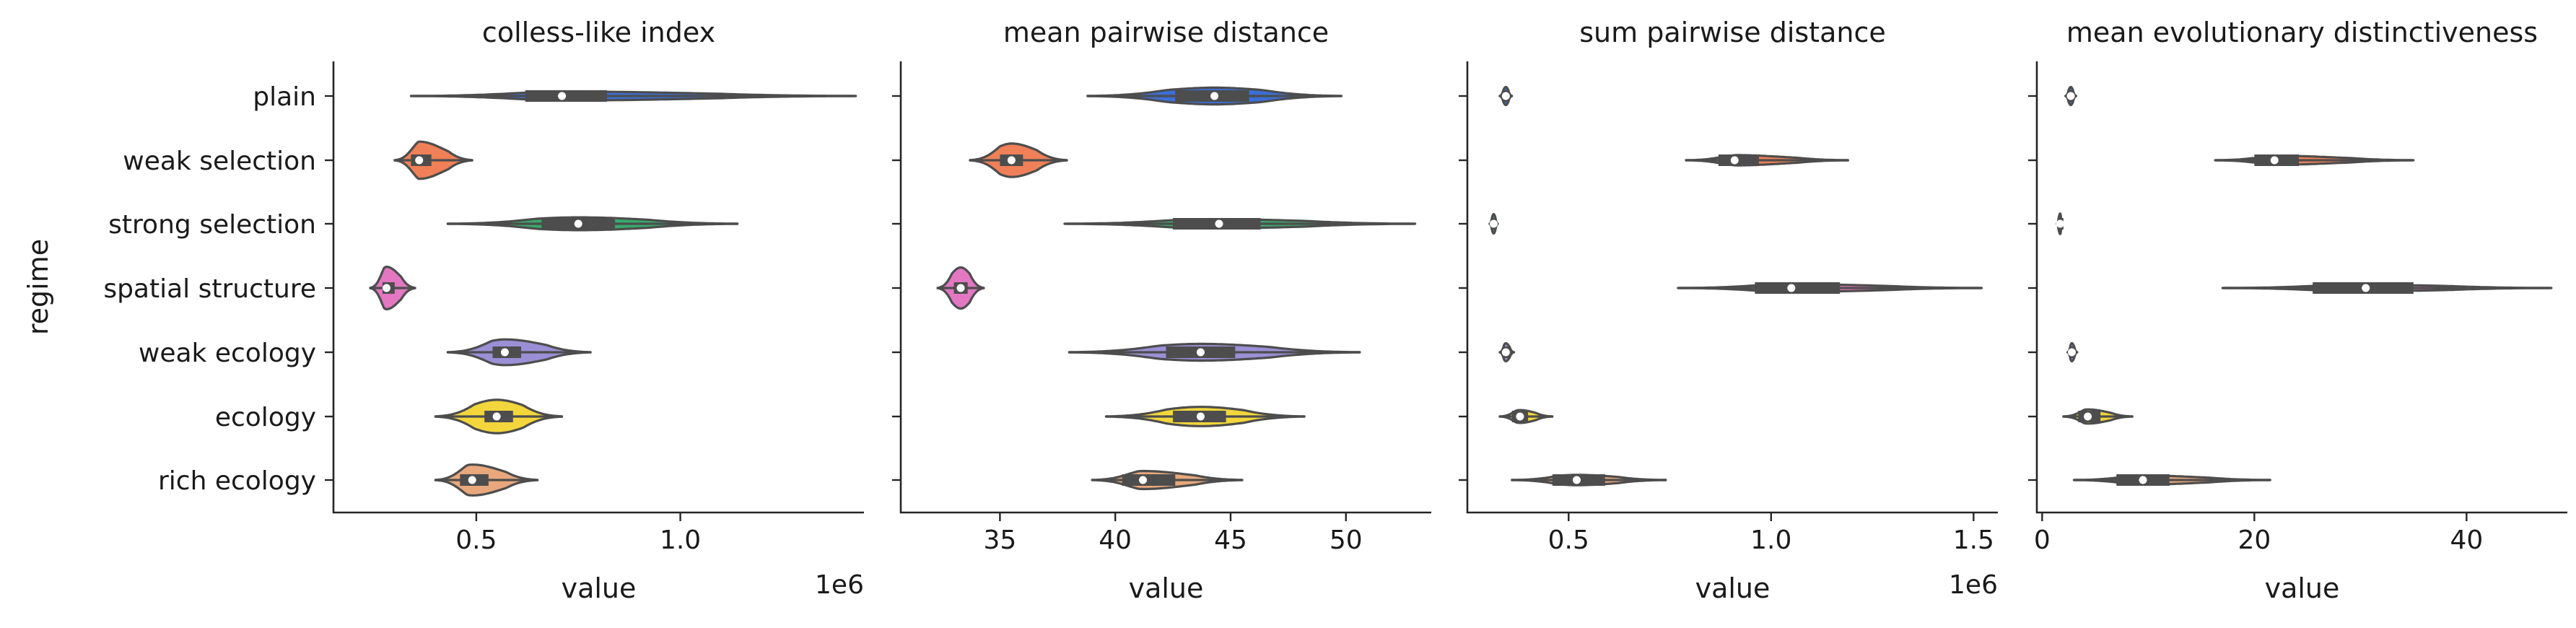 This screenshot has height=628, width=2576. I want to click on y-tick-label: plain, so click(284, 97).